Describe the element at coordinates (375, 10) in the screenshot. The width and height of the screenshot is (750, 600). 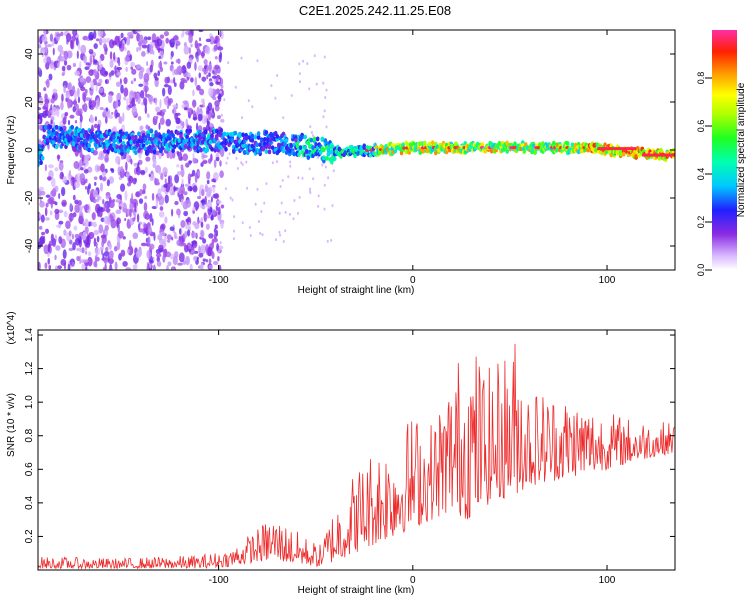
I see `figure-title: C2E1.2025.242.11.25.E08` at that location.